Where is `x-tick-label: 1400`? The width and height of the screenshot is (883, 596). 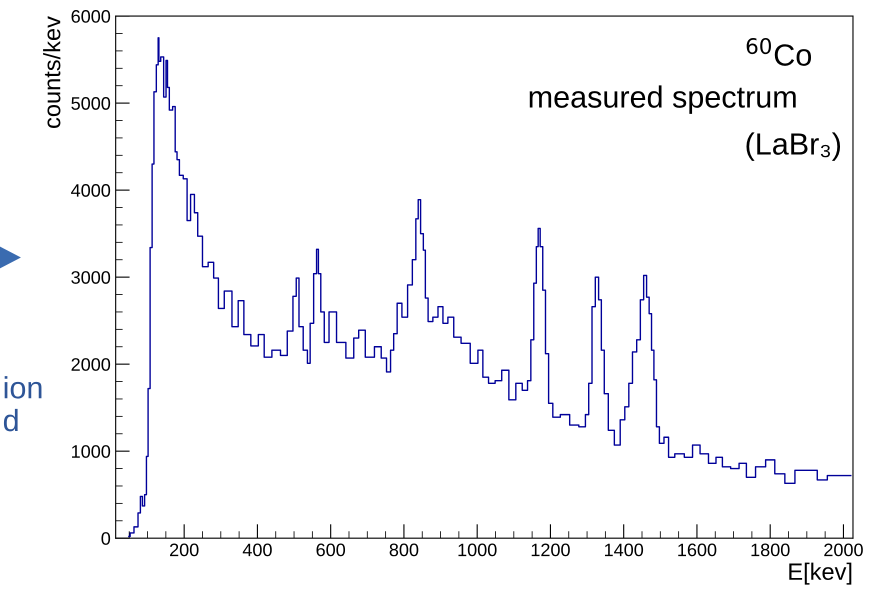
x-tick-label: 1400 is located at coordinates (624, 550).